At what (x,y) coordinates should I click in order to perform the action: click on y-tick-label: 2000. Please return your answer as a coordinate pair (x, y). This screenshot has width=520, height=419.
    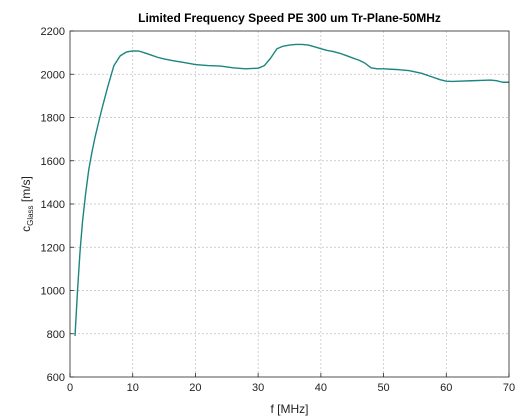
    Looking at the image, I should click on (53, 75).